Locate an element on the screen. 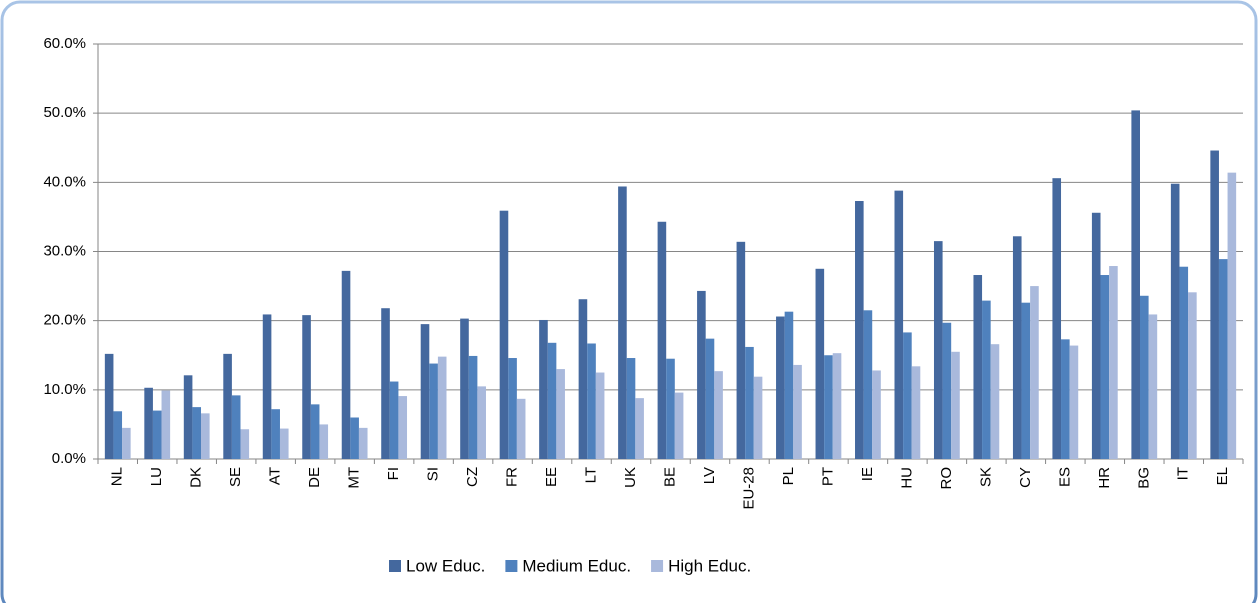  legend-label: High Educ. is located at coordinates (709, 565).